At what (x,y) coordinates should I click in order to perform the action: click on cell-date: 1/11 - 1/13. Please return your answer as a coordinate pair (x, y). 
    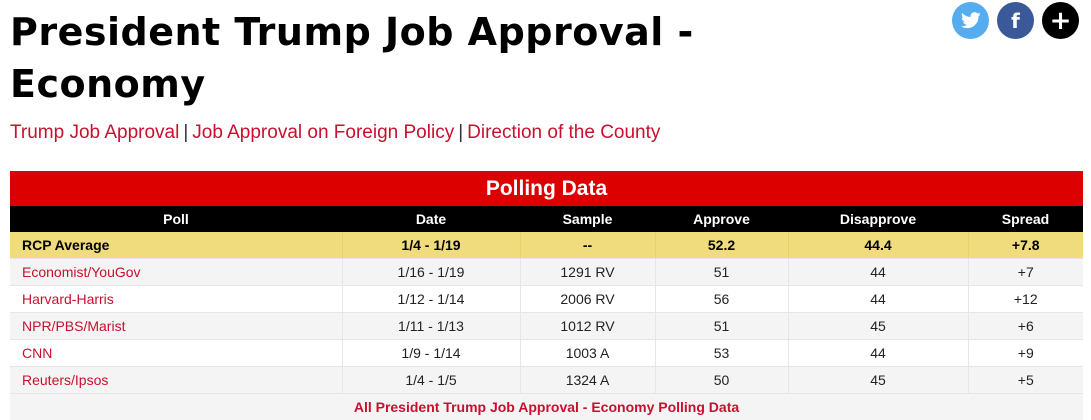
    Looking at the image, I should click on (431, 326).